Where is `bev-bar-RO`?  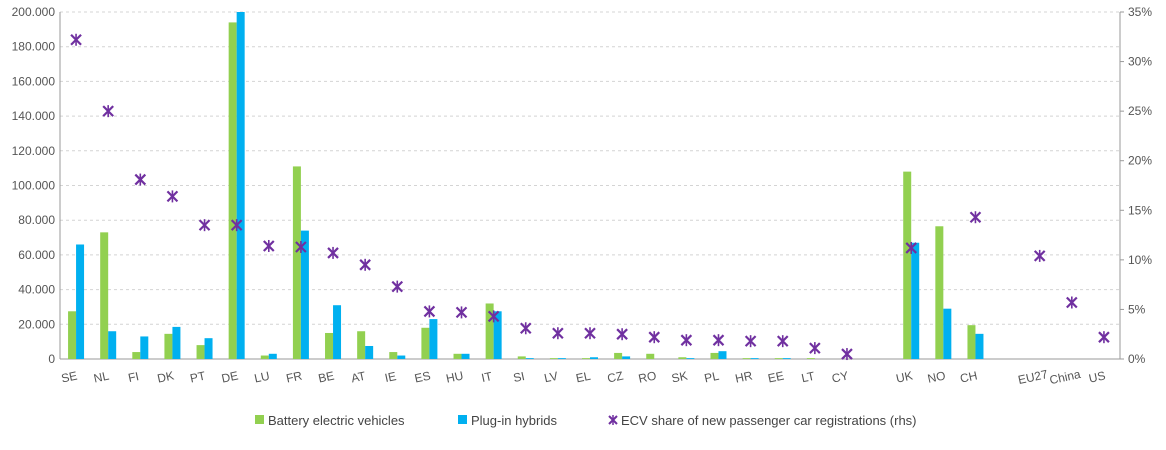
bev-bar-RO is located at coordinates (650, 356).